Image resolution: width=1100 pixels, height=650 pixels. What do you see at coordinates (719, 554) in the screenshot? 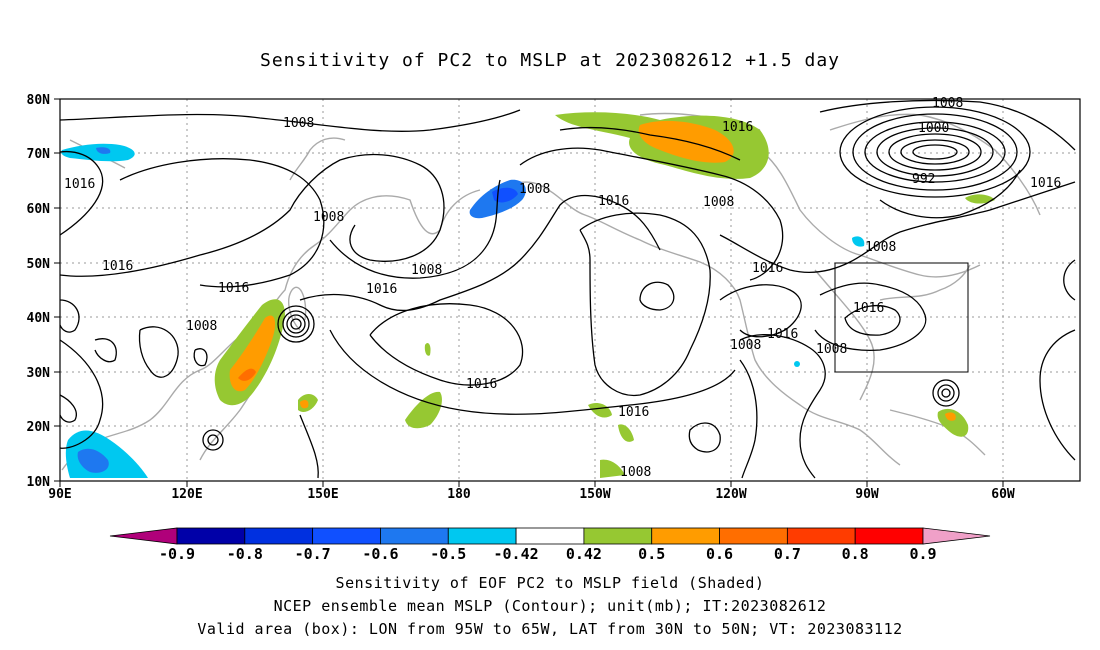
I see `colorbar-label: 0.6` at bounding box center [719, 554].